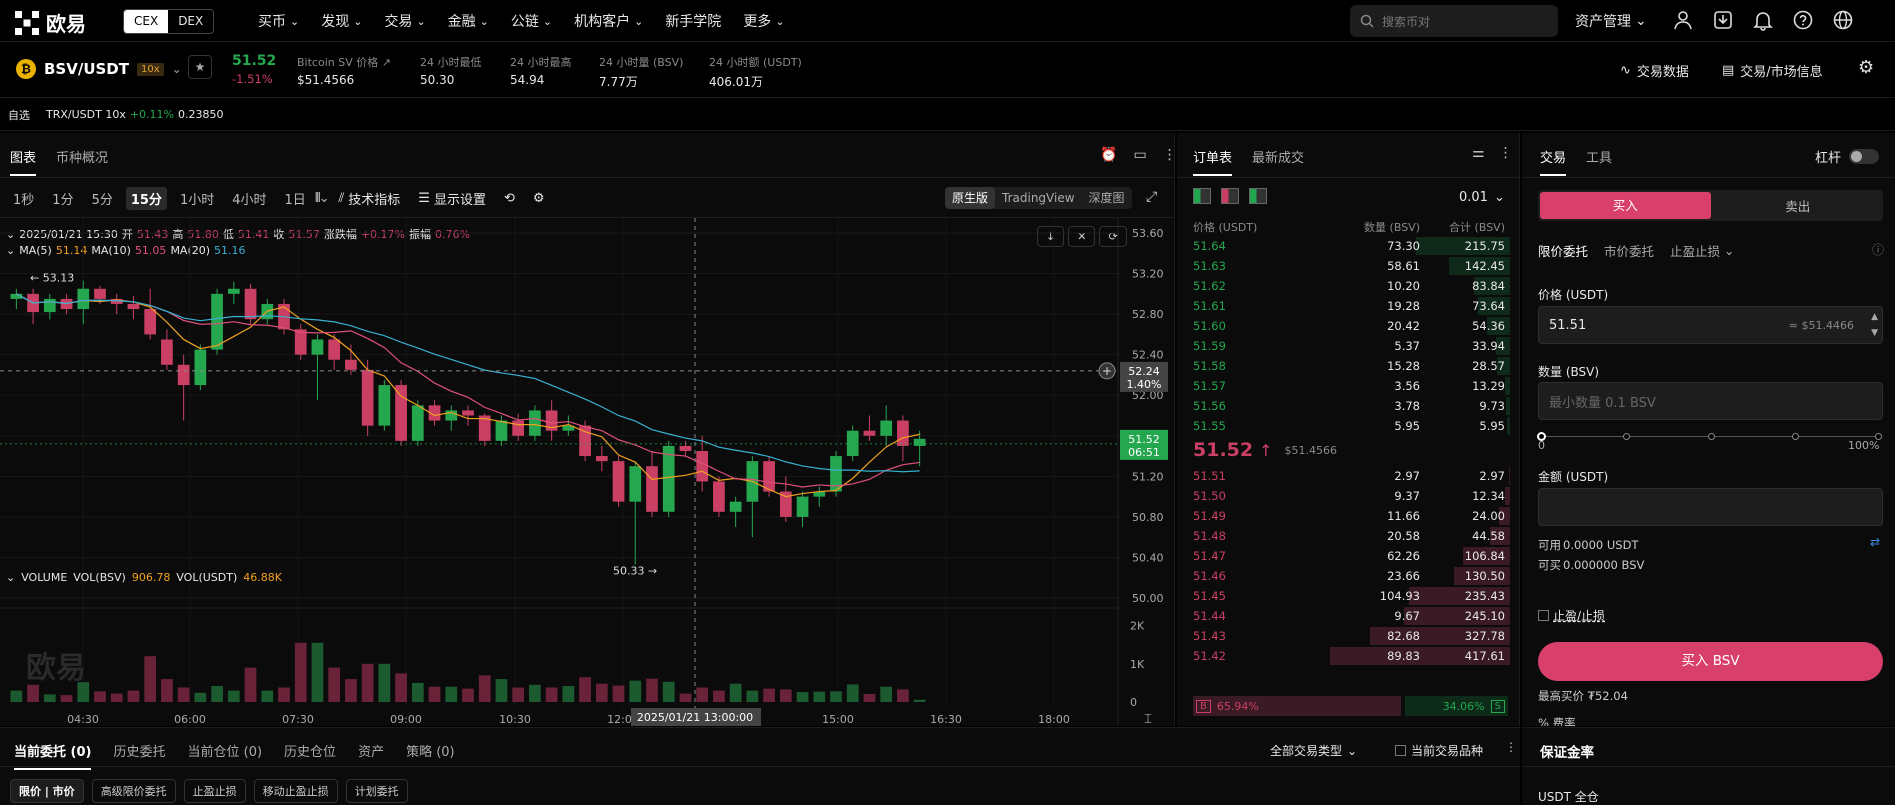 The width and height of the screenshot is (1895, 805). What do you see at coordinates (1038, 198) in the screenshot?
I see `view-tradingview: TradingView` at bounding box center [1038, 198].